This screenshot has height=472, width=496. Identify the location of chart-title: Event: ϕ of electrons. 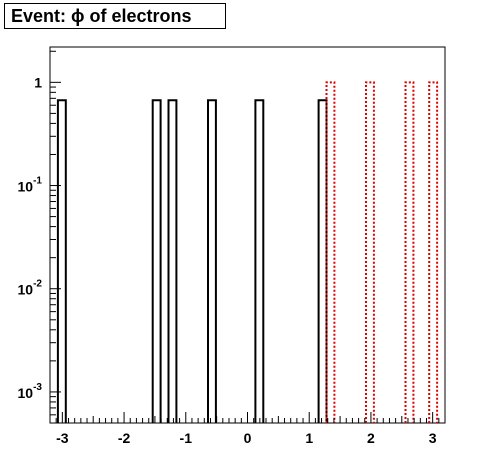
(115, 16).